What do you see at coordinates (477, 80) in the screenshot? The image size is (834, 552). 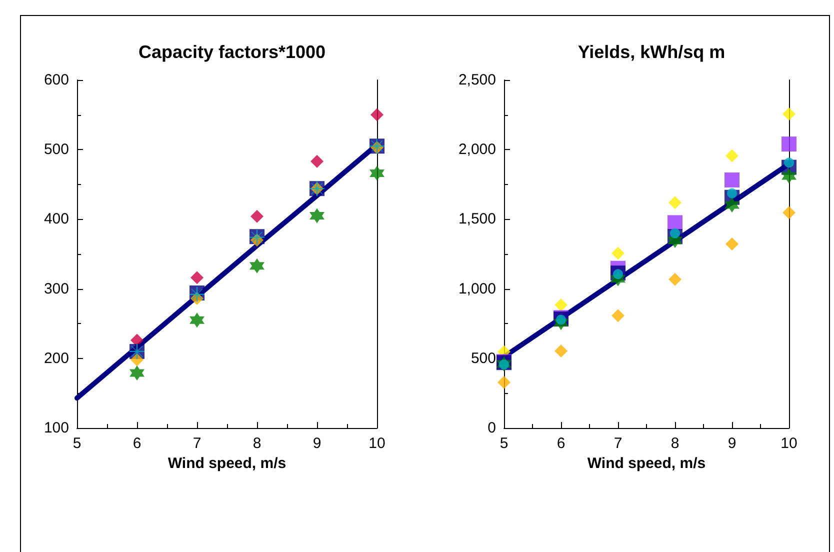 I see `y-tick-label: 2,500` at bounding box center [477, 80].